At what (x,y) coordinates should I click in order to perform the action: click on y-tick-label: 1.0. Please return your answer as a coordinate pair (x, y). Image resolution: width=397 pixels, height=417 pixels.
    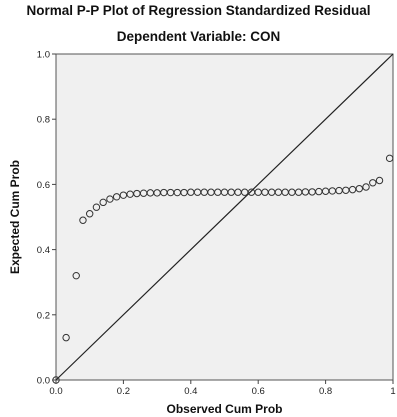
    Looking at the image, I should click on (43, 55).